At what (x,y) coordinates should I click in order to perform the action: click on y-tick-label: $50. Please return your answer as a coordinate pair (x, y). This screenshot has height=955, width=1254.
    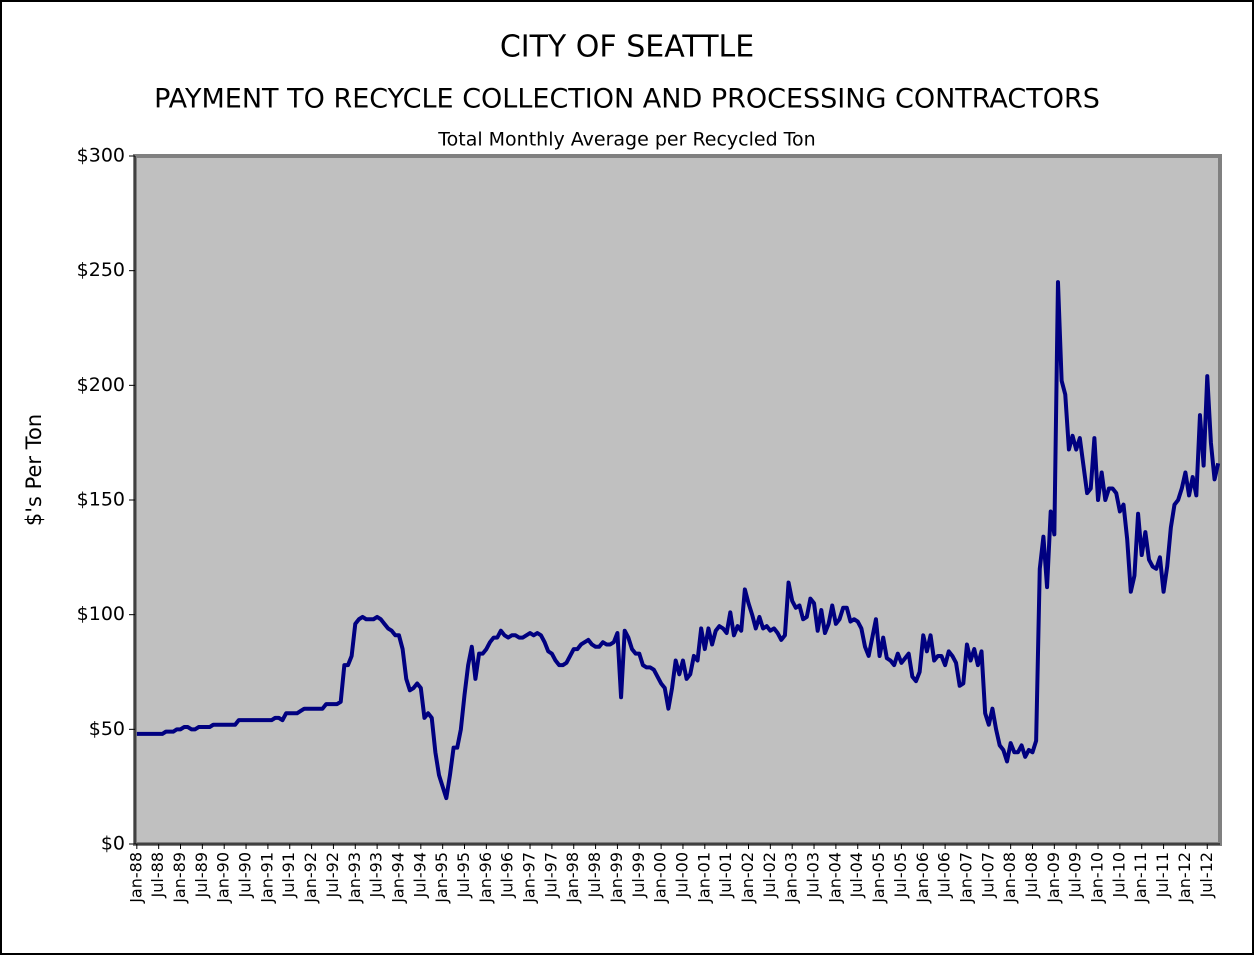
    Looking at the image, I should click on (107, 729).